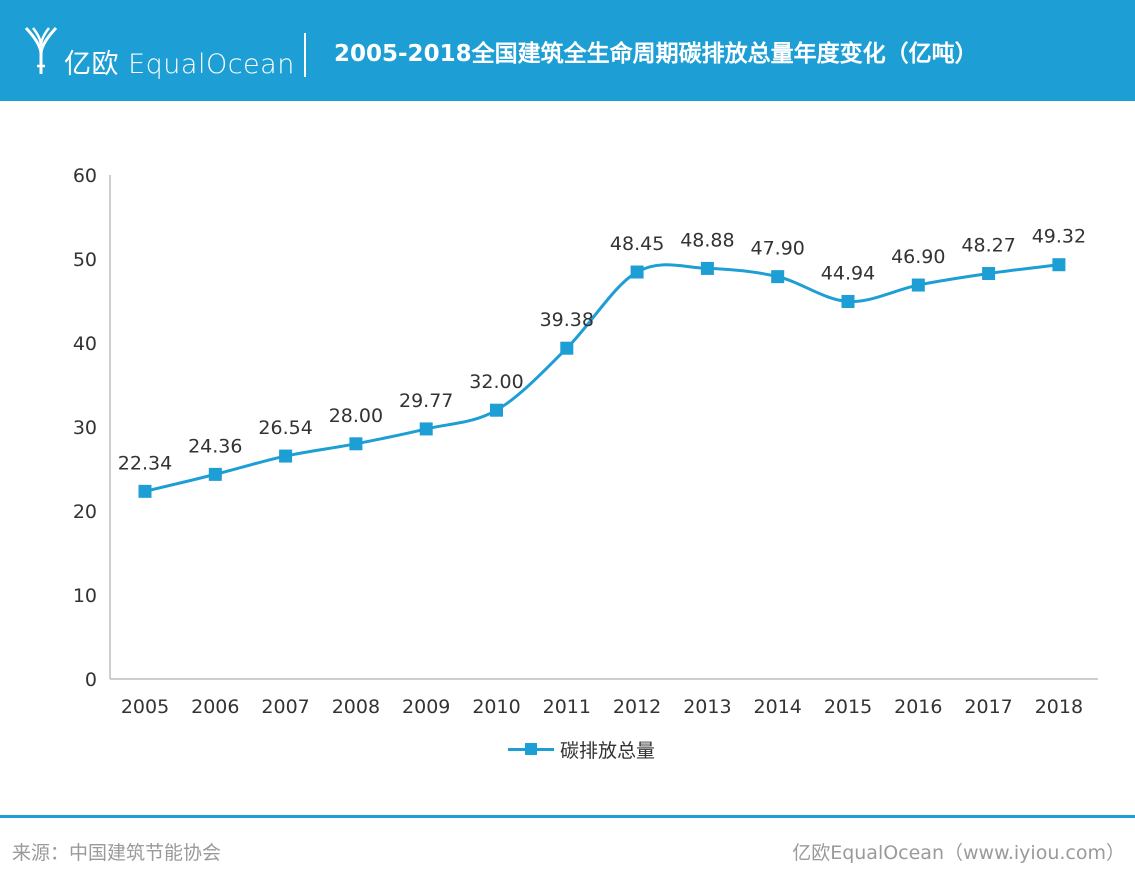 Image resolution: width=1135 pixels, height=876 pixels. What do you see at coordinates (85, 428) in the screenshot?
I see `y-tick-label: 30` at bounding box center [85, 428].